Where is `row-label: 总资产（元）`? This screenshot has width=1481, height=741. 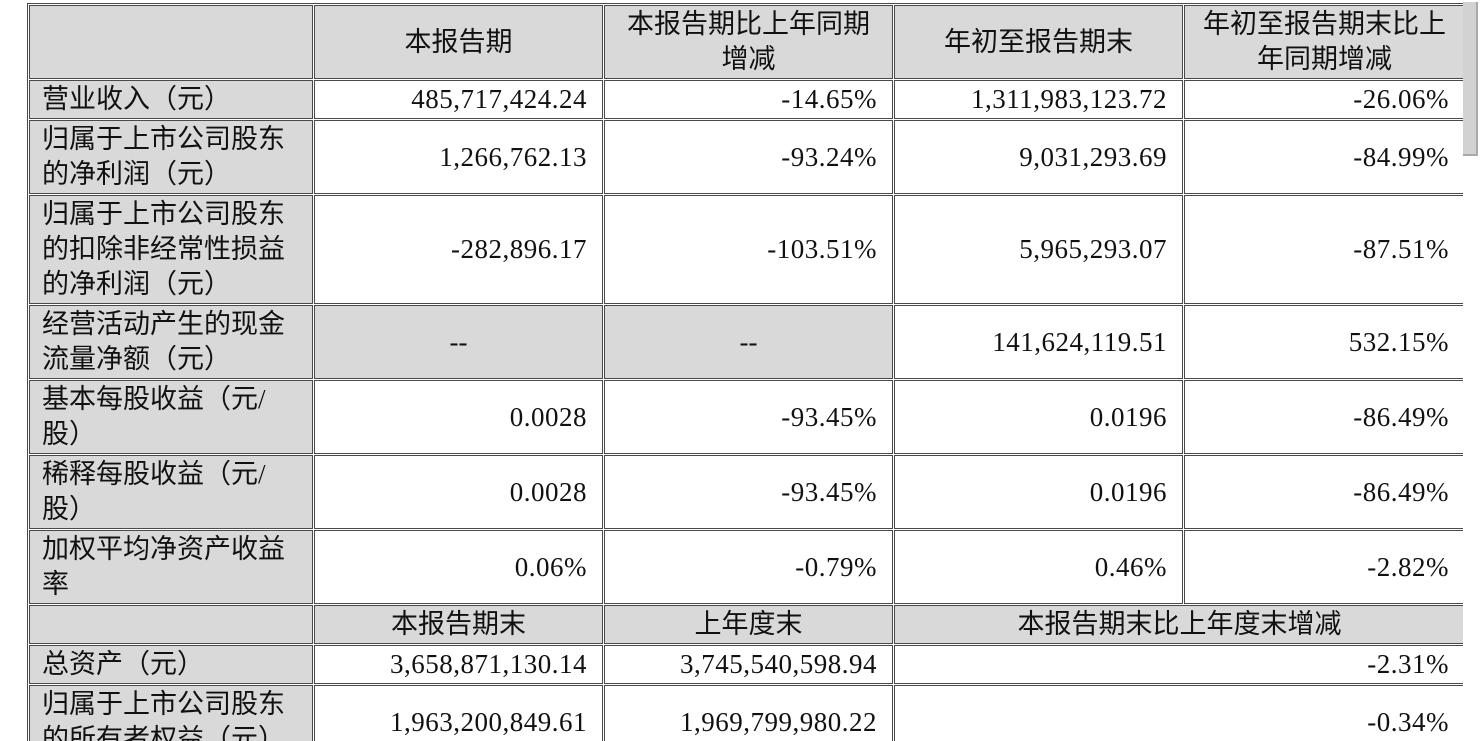
row-label: 总资产（元） is located at coordinates (171, 664).